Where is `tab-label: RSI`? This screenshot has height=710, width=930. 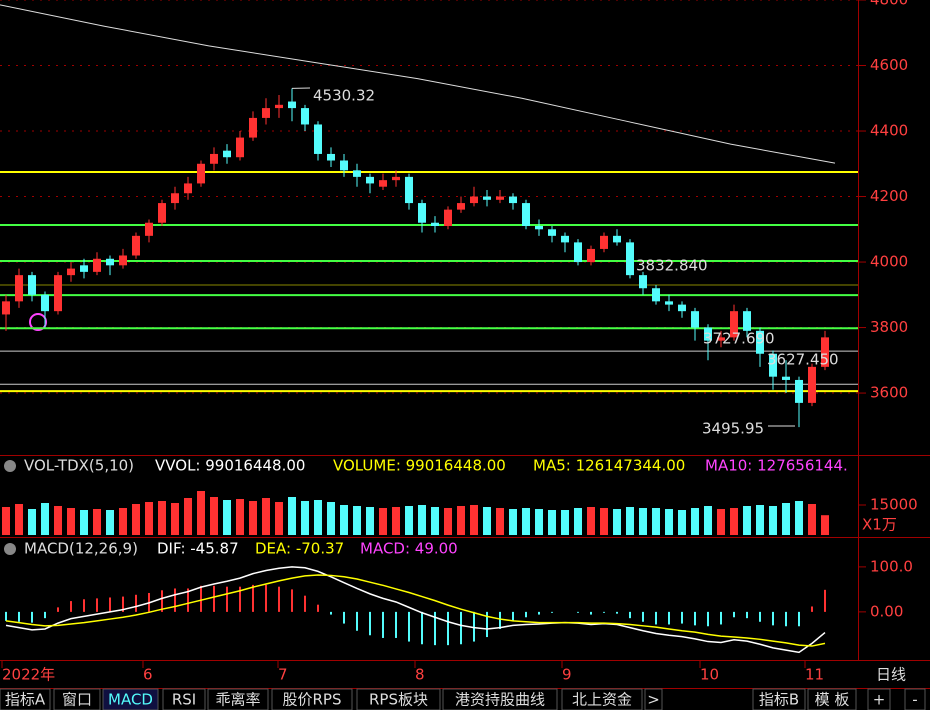
tab-label: RSI is located at coordinates (184, 700).